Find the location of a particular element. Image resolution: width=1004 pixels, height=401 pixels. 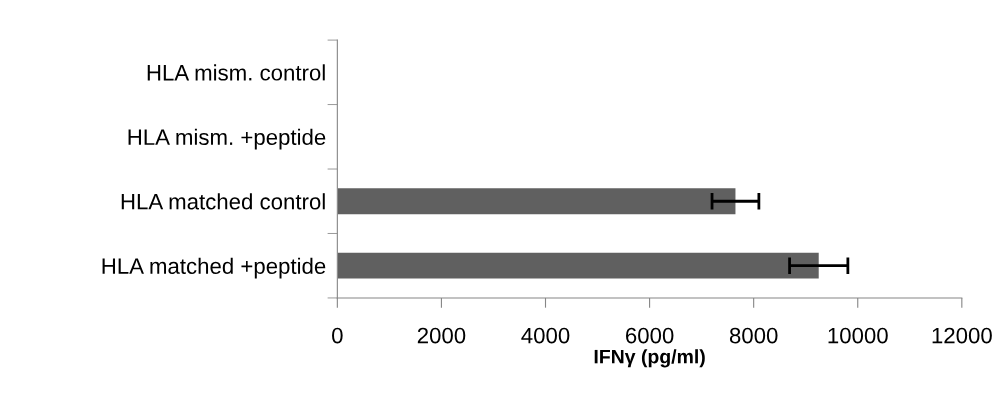

y-tick-label: HLA matched control is located at coordinates (223, 201).